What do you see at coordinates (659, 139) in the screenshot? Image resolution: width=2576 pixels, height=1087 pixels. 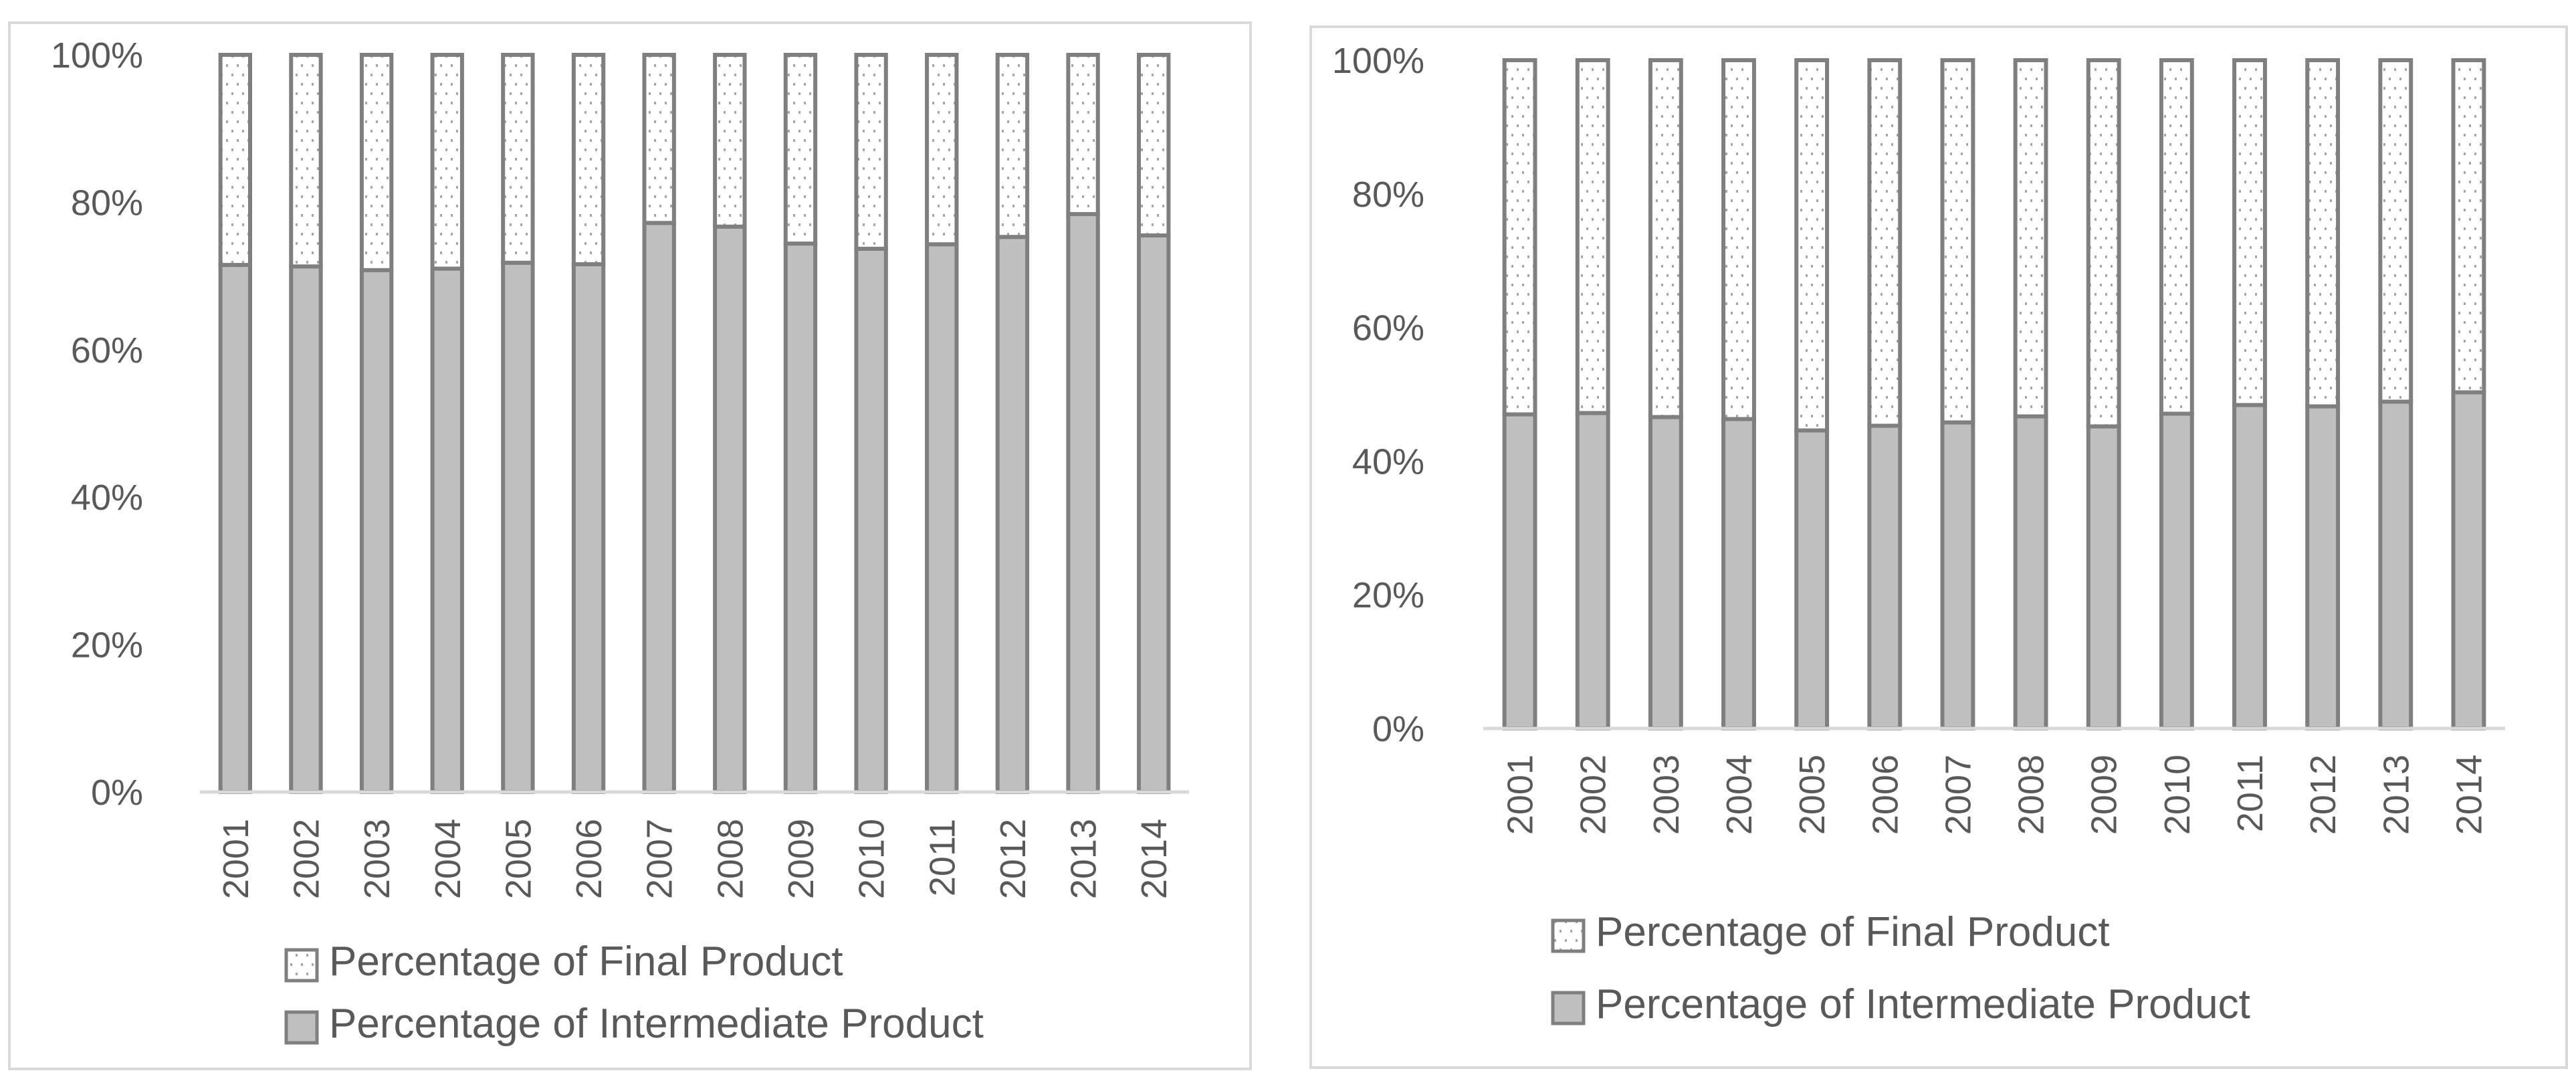 I see `bar-final-2007` at bounding box center [659, 139].